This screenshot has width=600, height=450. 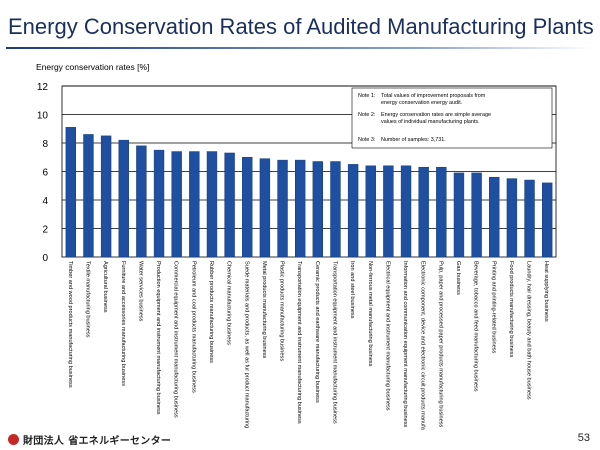 I want to click on note-label: Note 1:, so click(x=366, y=96).